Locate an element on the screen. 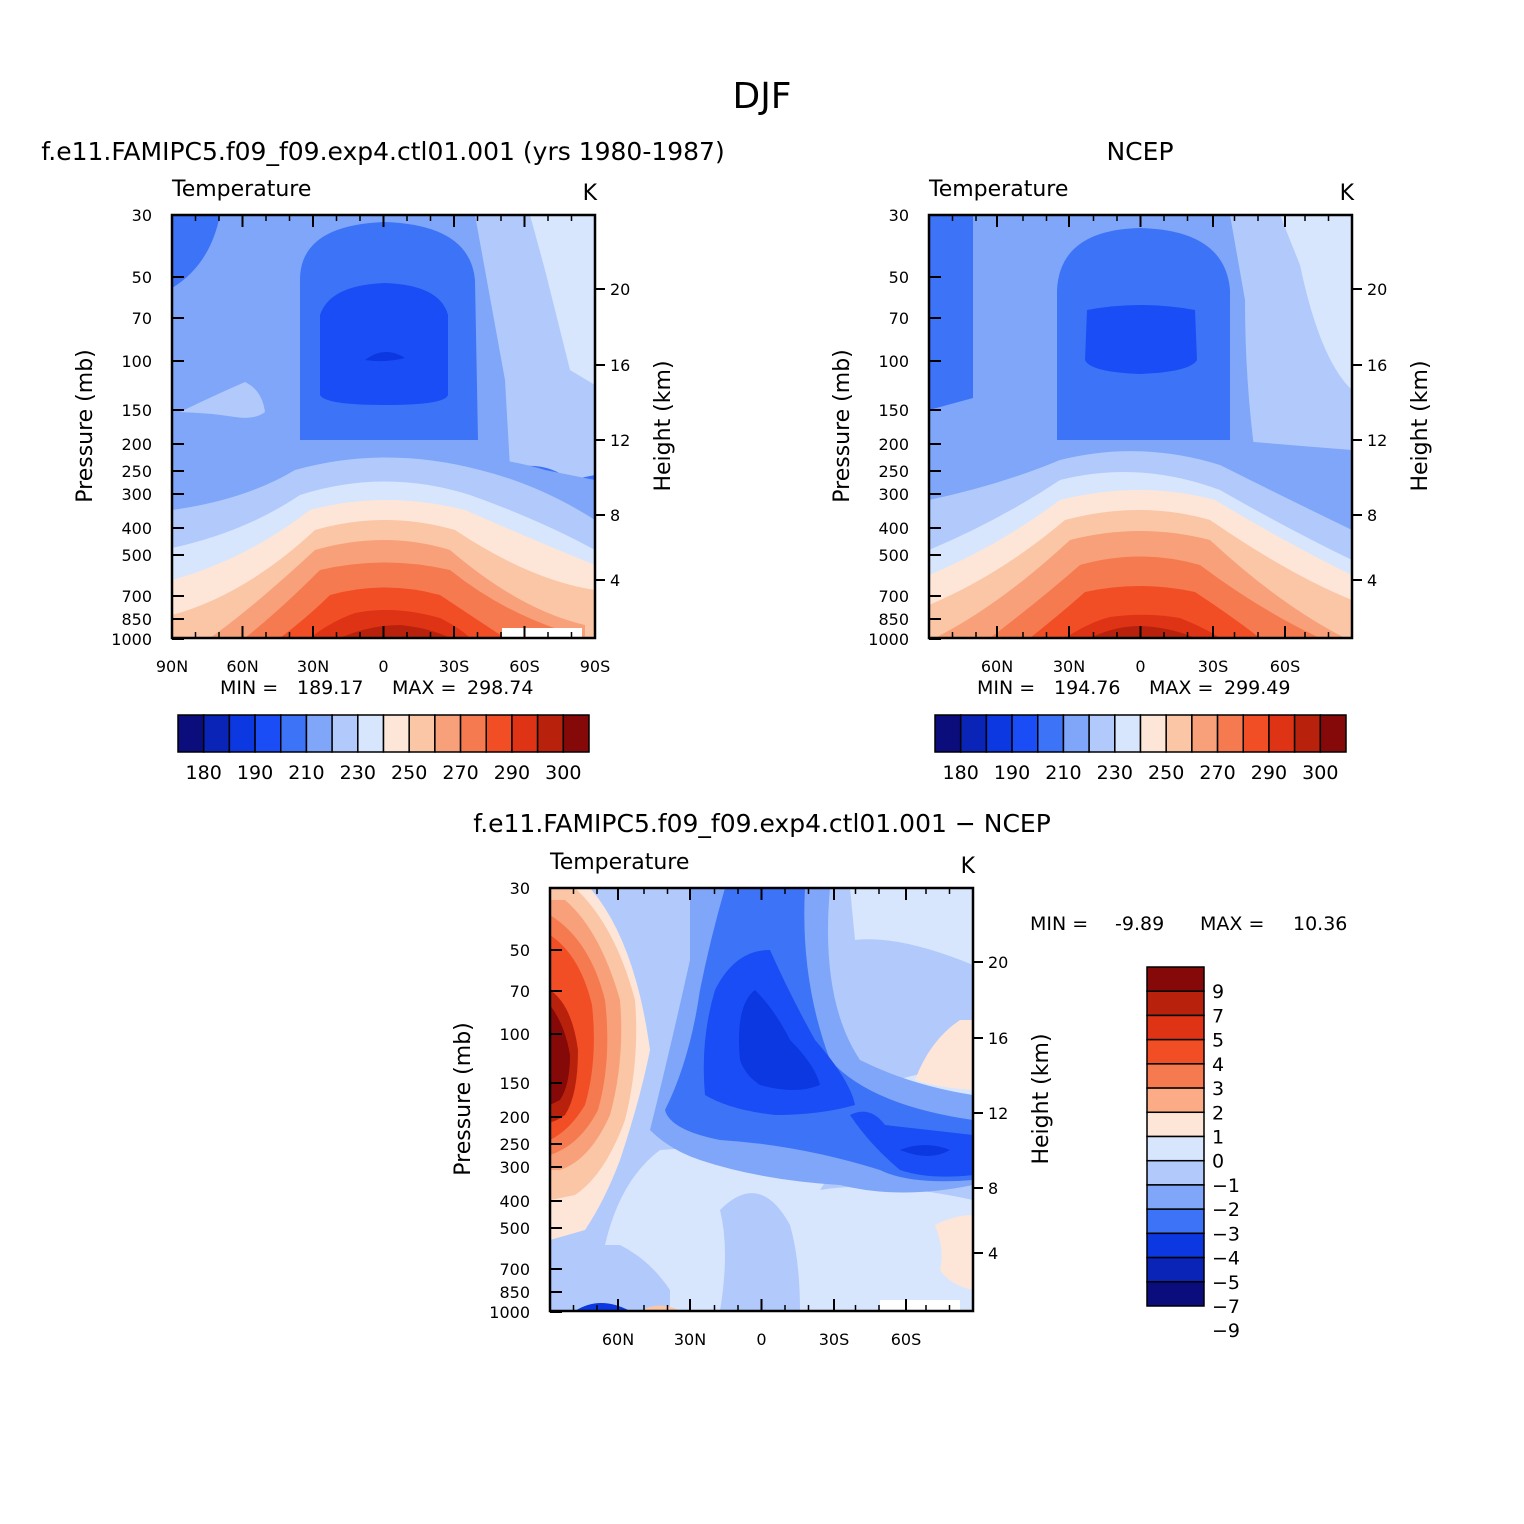 The image size is (1524, 1524). y-tick-label: 150 is located at coordinates (893, 410).